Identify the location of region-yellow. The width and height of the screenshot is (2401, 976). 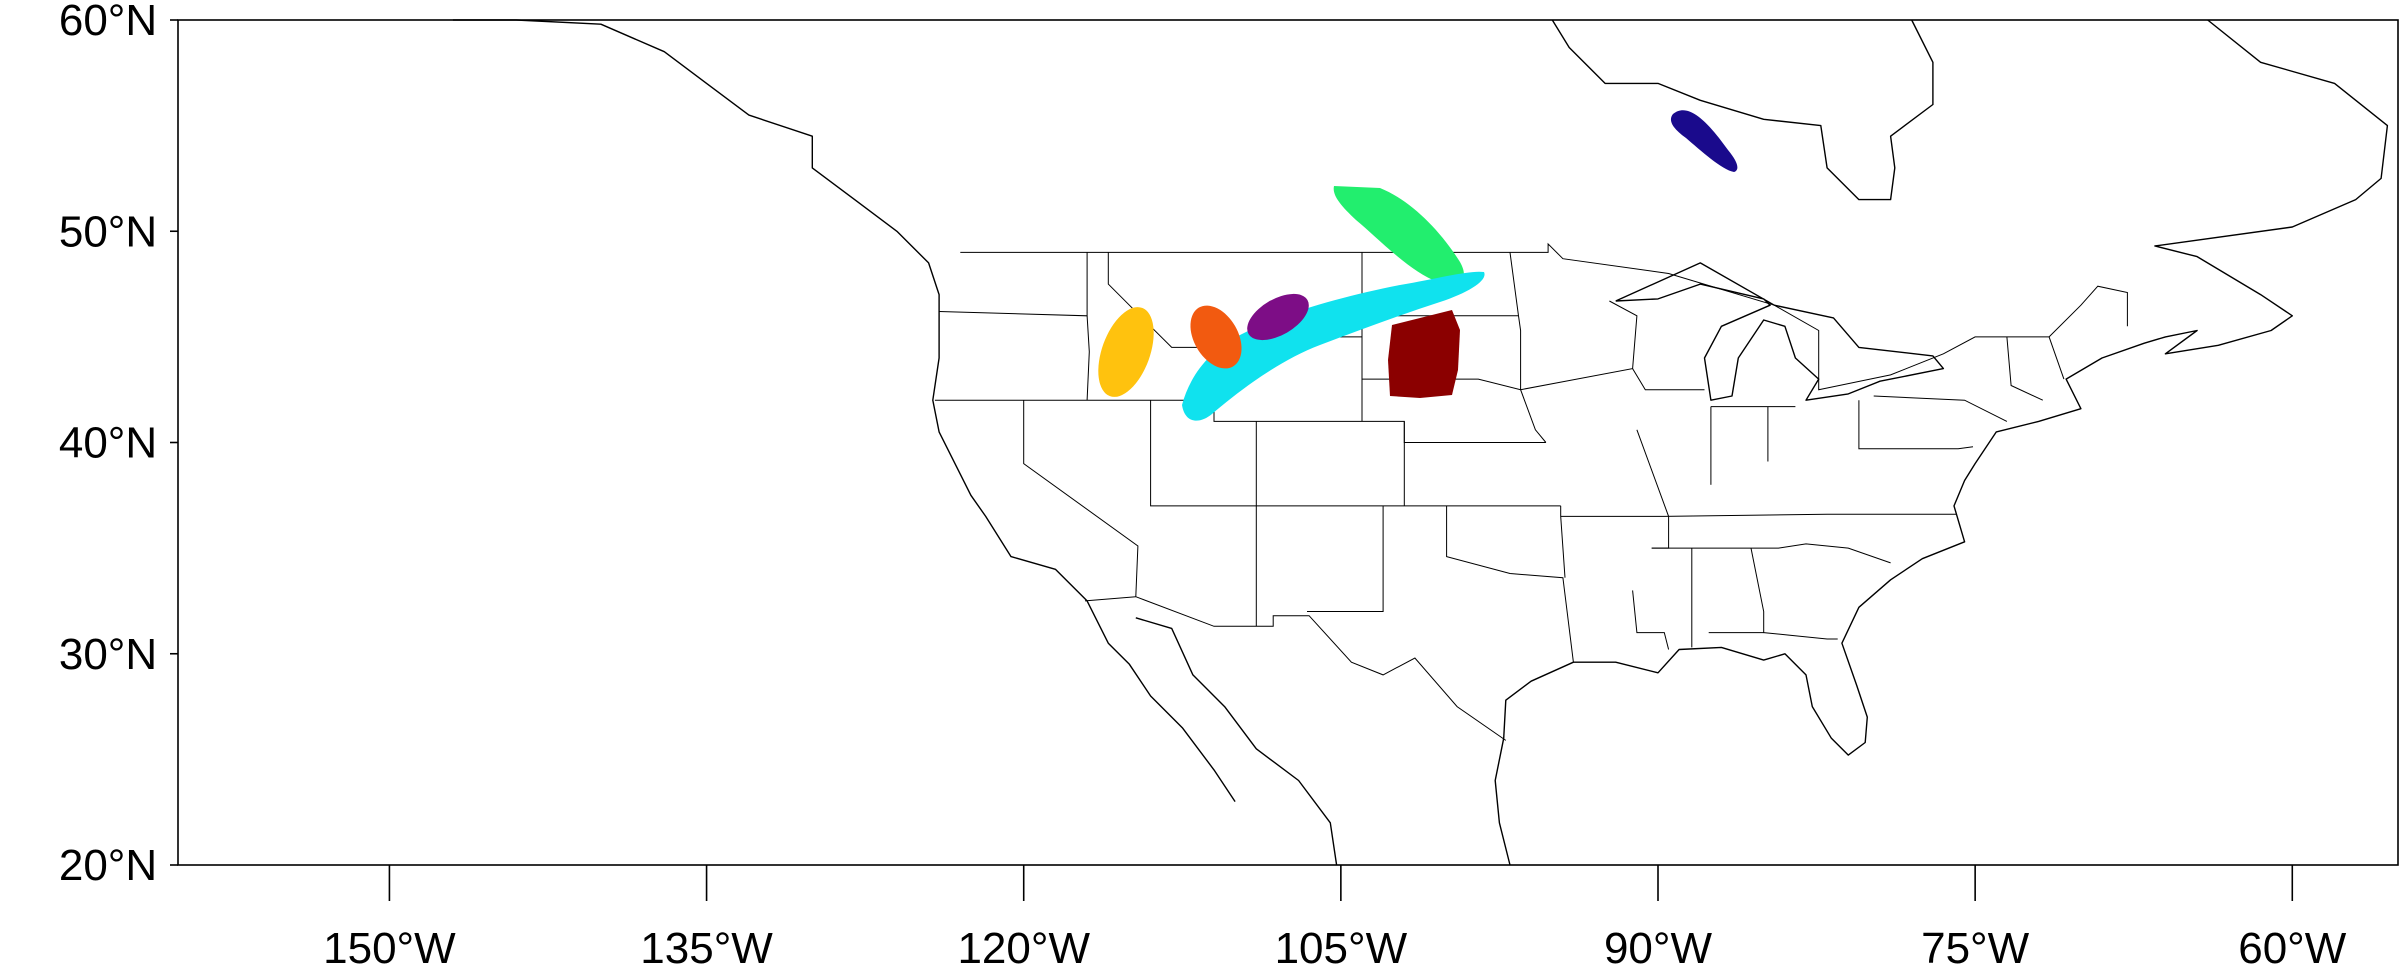
(1126, 352).